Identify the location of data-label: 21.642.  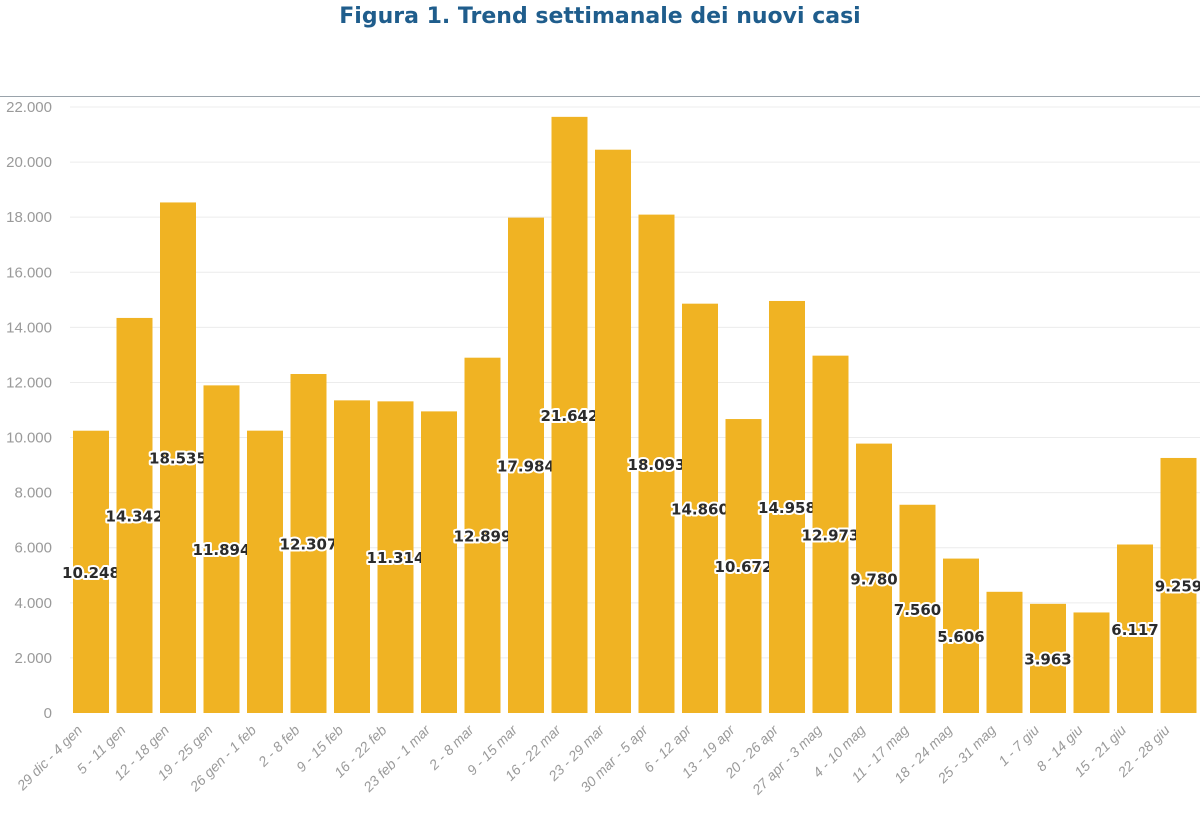
(570, 416).